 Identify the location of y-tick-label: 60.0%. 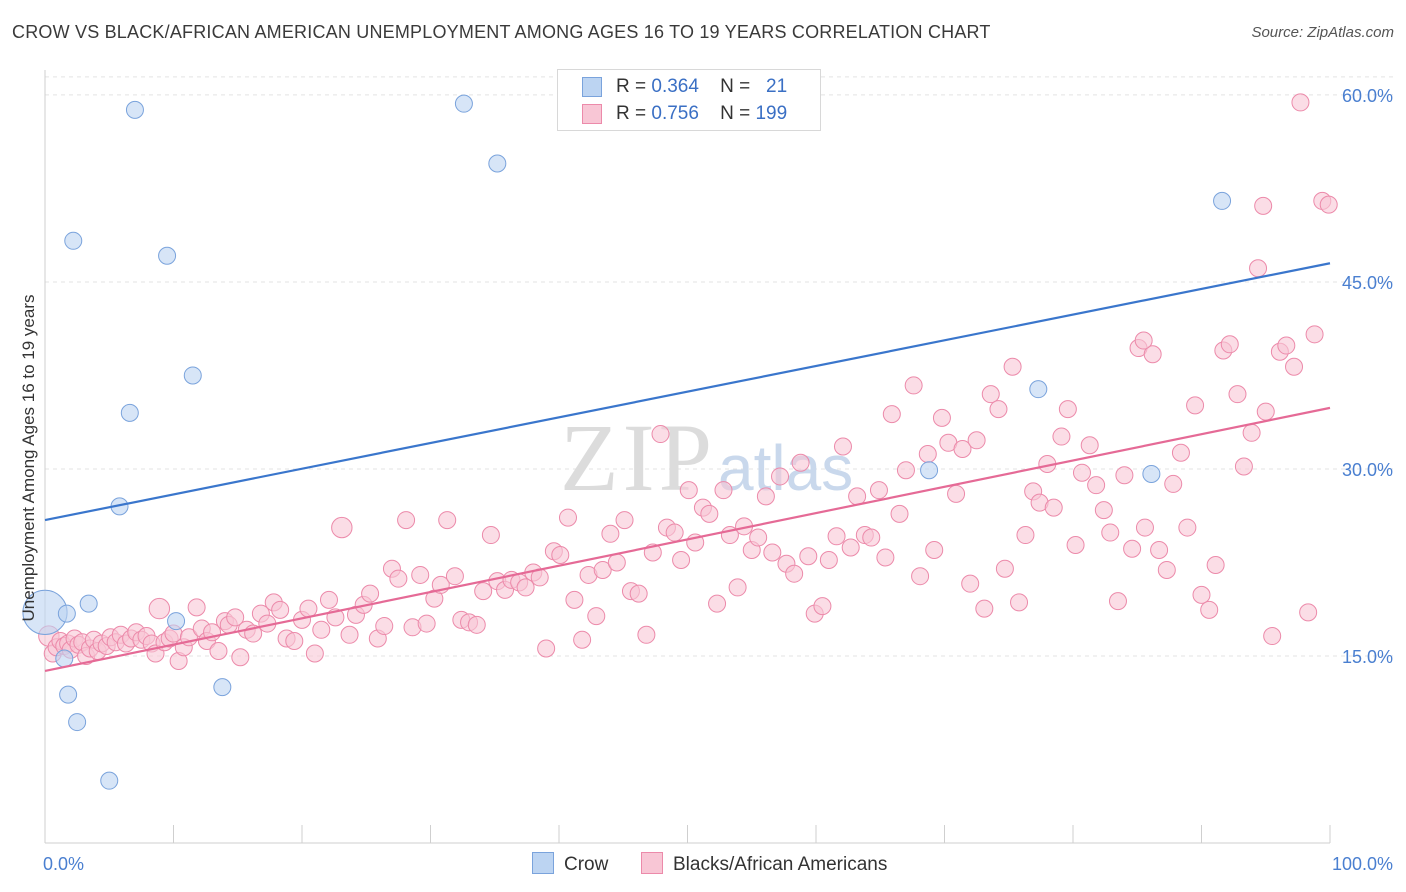
(1367, 96).